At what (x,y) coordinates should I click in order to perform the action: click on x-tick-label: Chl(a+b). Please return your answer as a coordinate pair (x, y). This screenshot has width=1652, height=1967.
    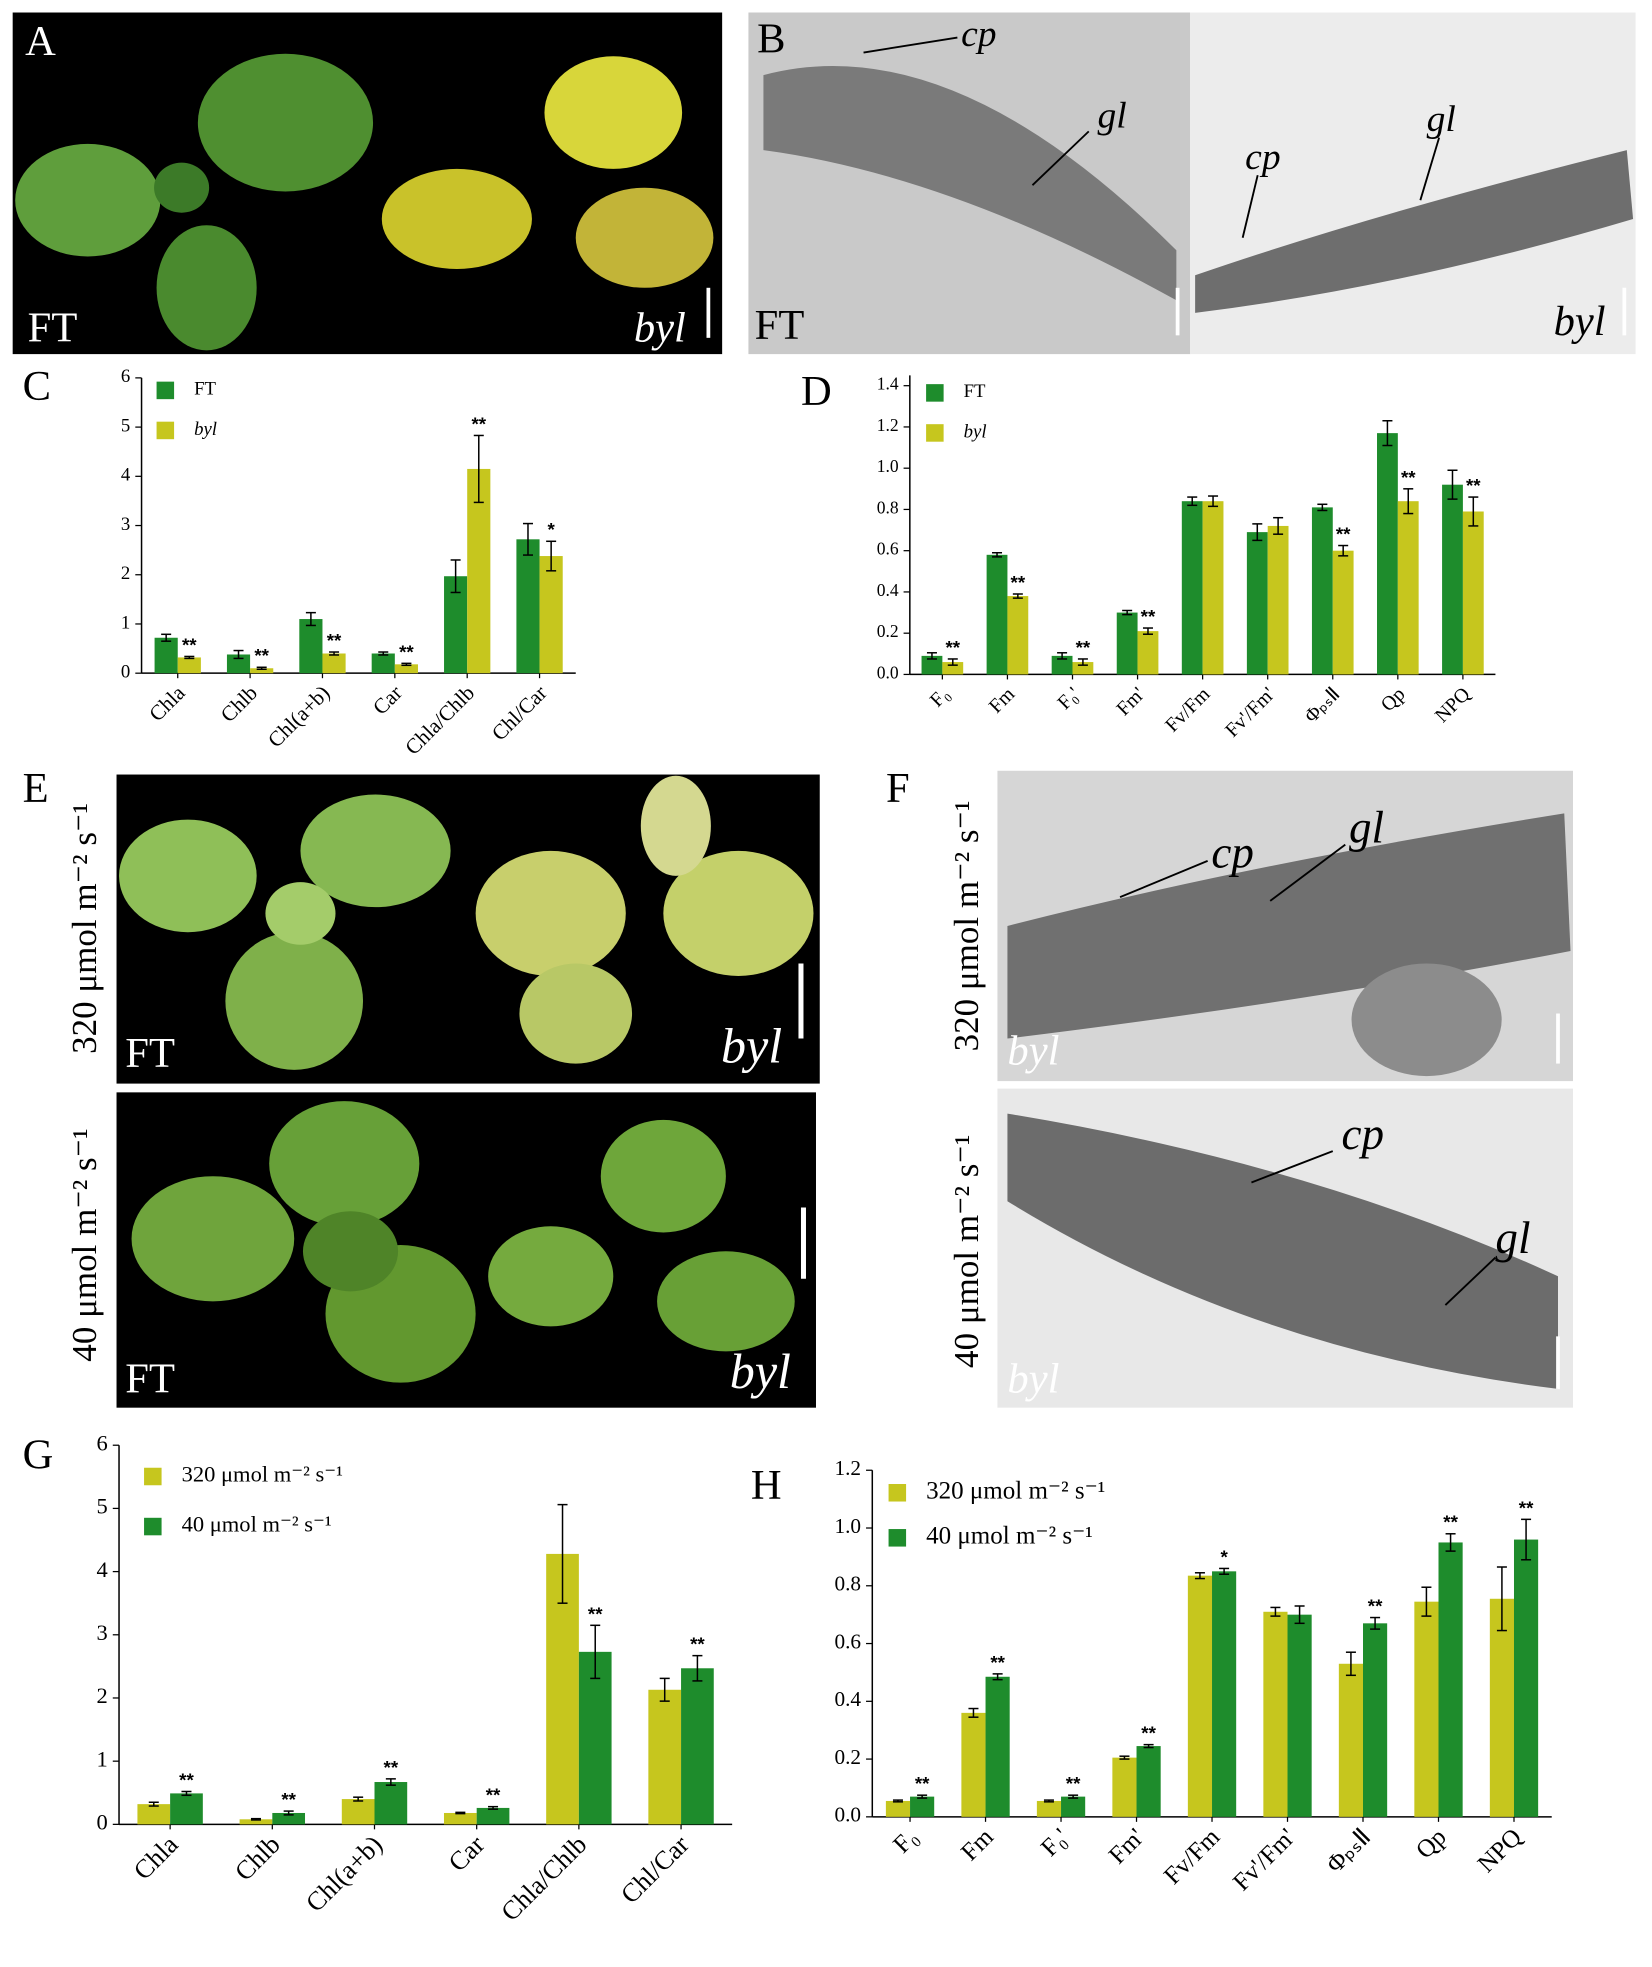
    Looking at the image, I should click on (344, 1874).